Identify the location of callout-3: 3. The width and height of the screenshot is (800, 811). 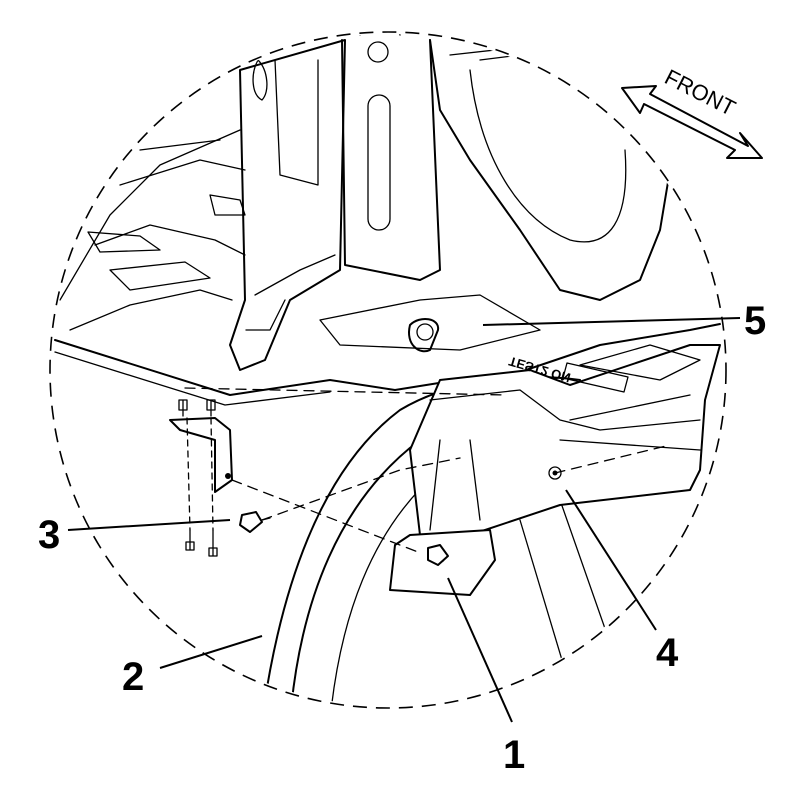
(49, 535).